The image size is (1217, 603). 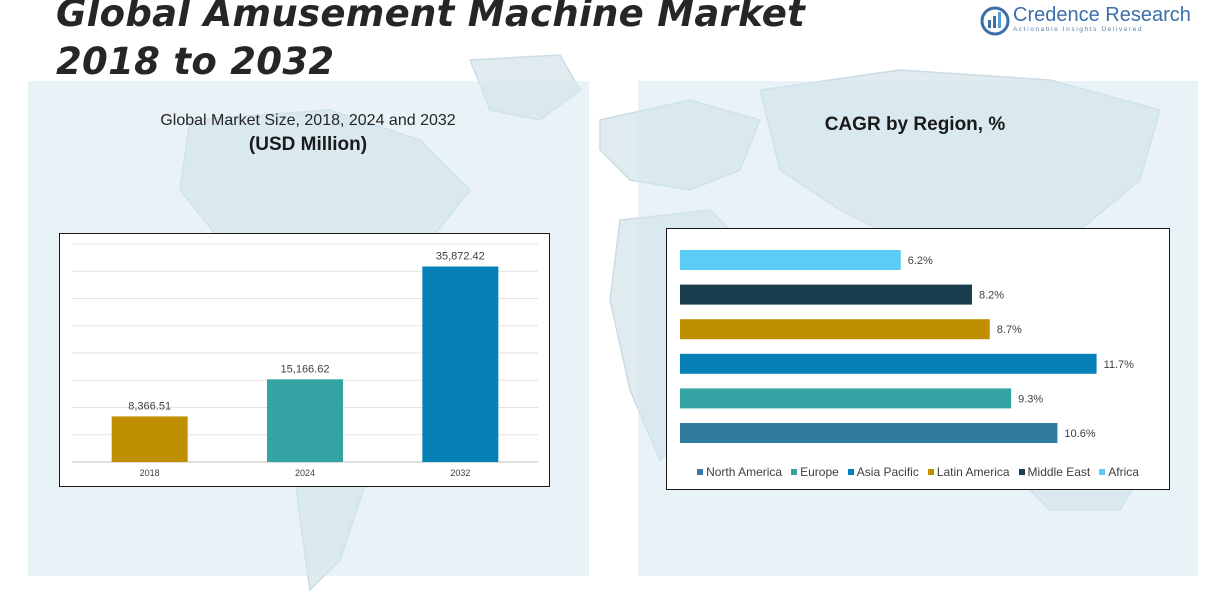 I want to click on bar-2032, so click(x=460, y=364).